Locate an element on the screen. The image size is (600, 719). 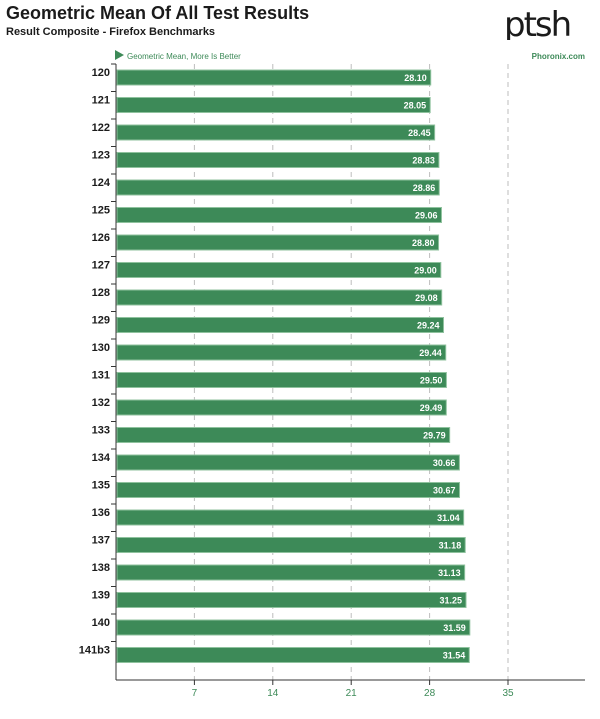
value-label-130: 29.44 is located at coordinates (430, 353).